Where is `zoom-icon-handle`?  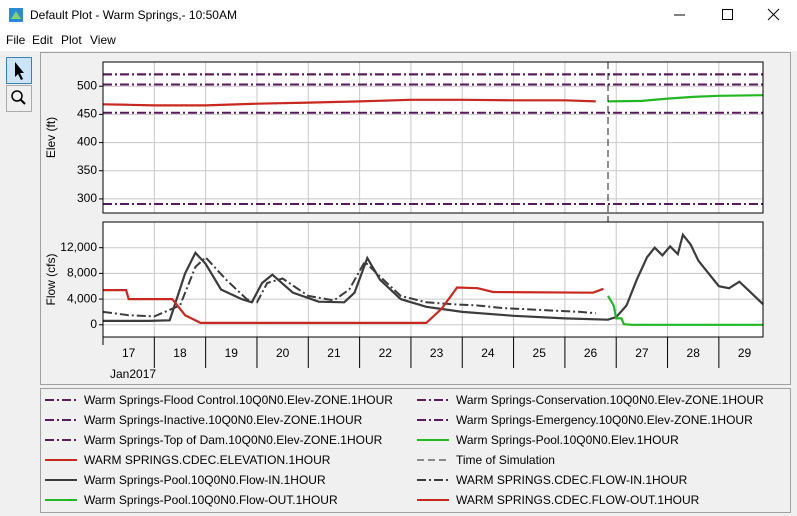
zoom-icon-handle is located at coordinates (22, 101).